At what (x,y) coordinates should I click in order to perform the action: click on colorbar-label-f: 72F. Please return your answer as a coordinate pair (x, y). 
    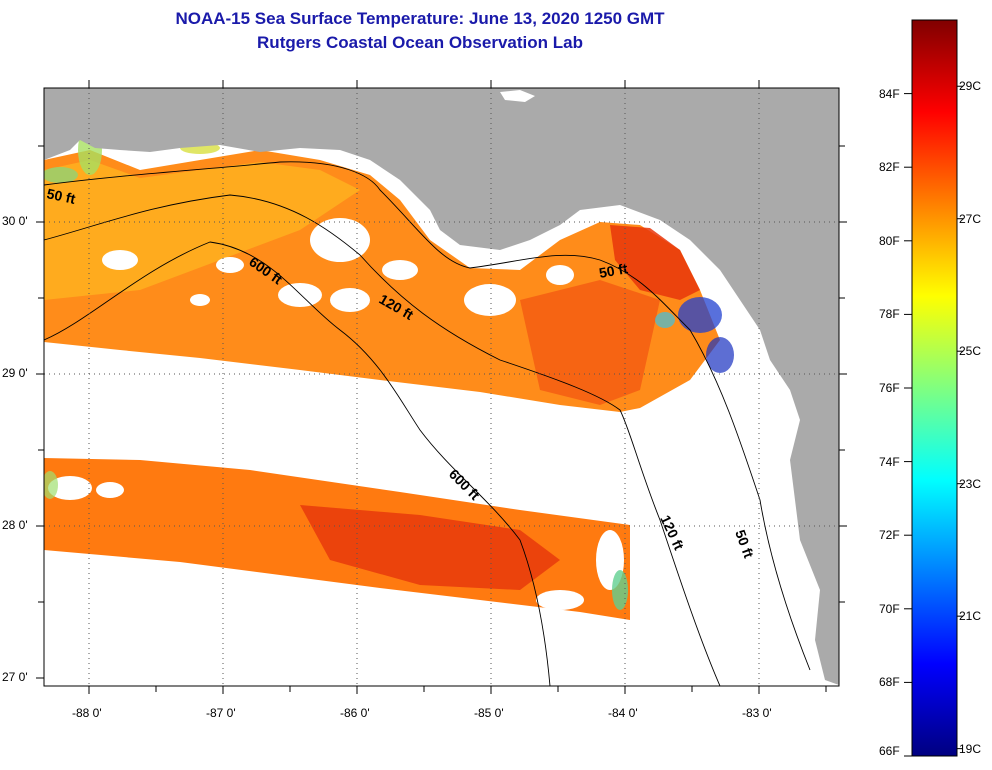
    Looking at the image, I should click on (889, 535).